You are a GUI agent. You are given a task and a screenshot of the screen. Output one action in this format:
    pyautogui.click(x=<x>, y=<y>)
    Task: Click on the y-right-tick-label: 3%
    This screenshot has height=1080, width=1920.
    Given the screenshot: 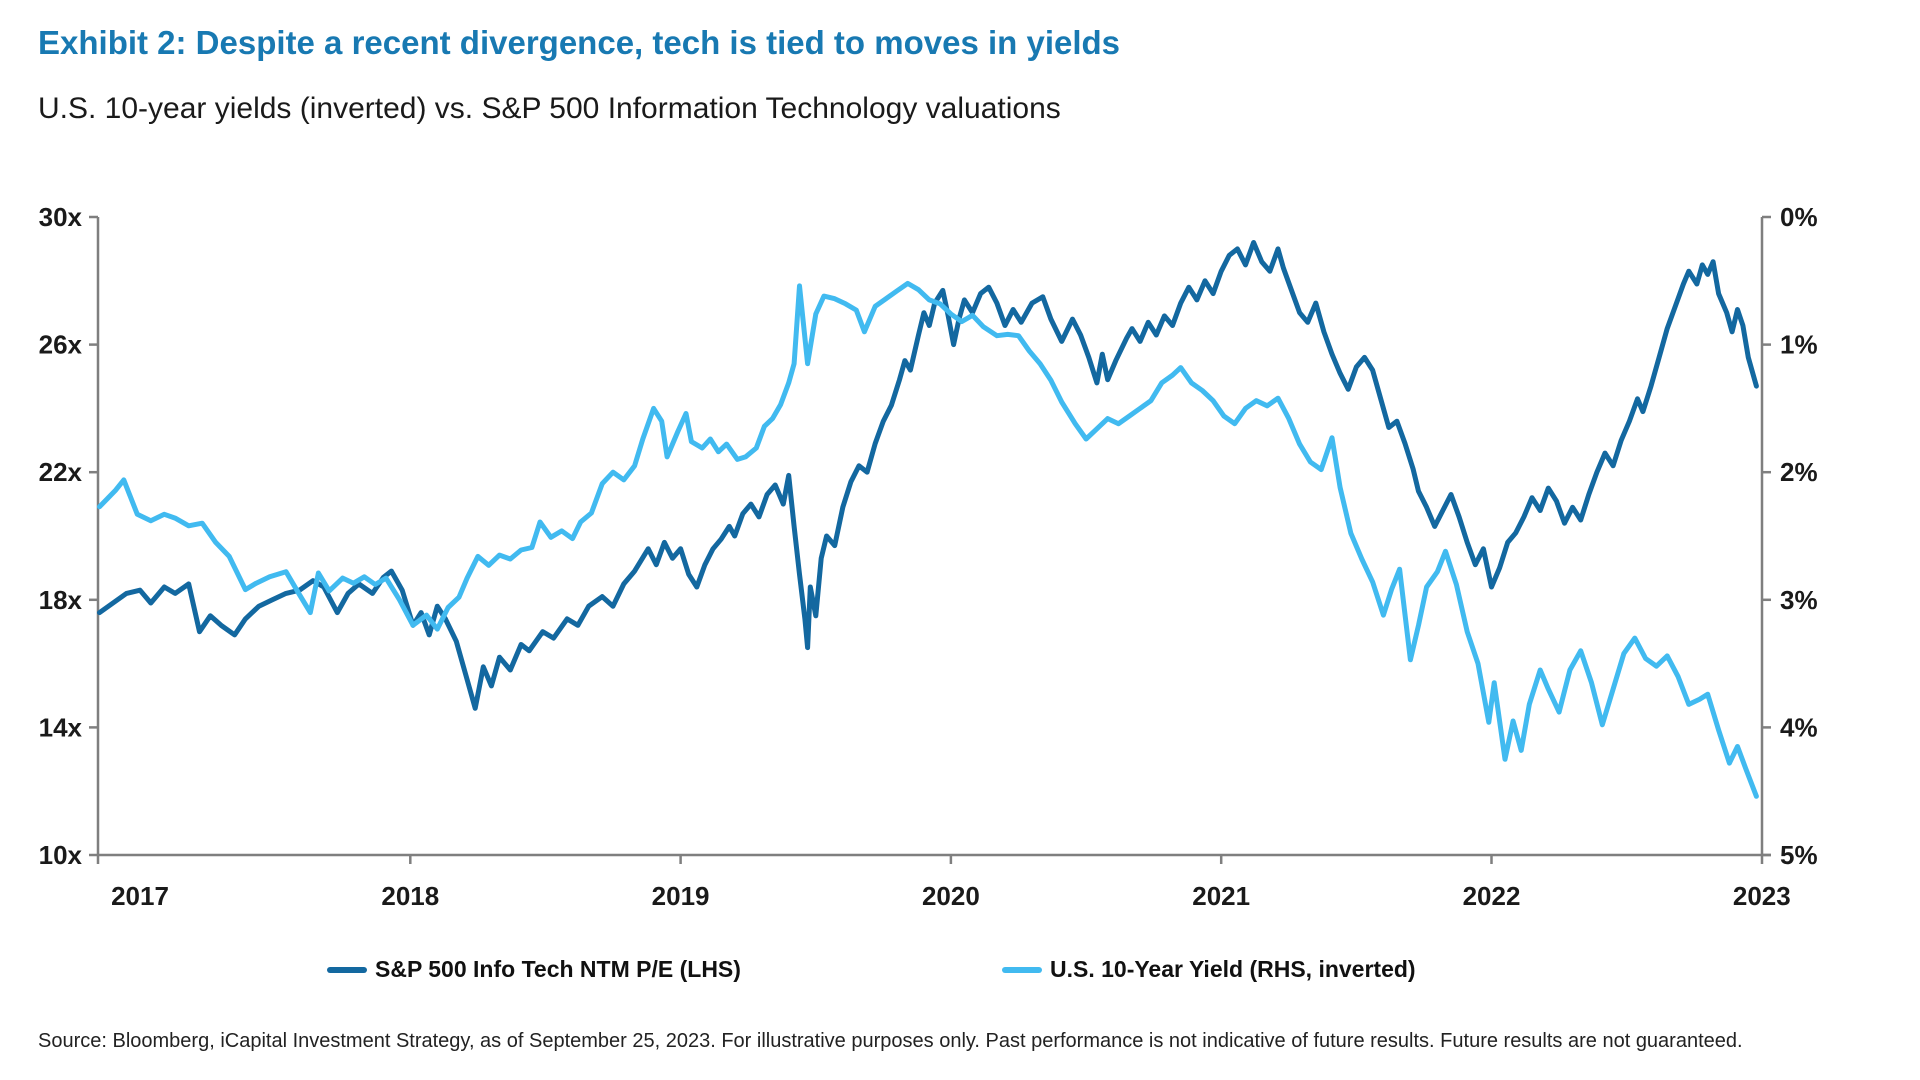 What is the action you would take?
    pyautogui.click(x=1799, y=600)
    